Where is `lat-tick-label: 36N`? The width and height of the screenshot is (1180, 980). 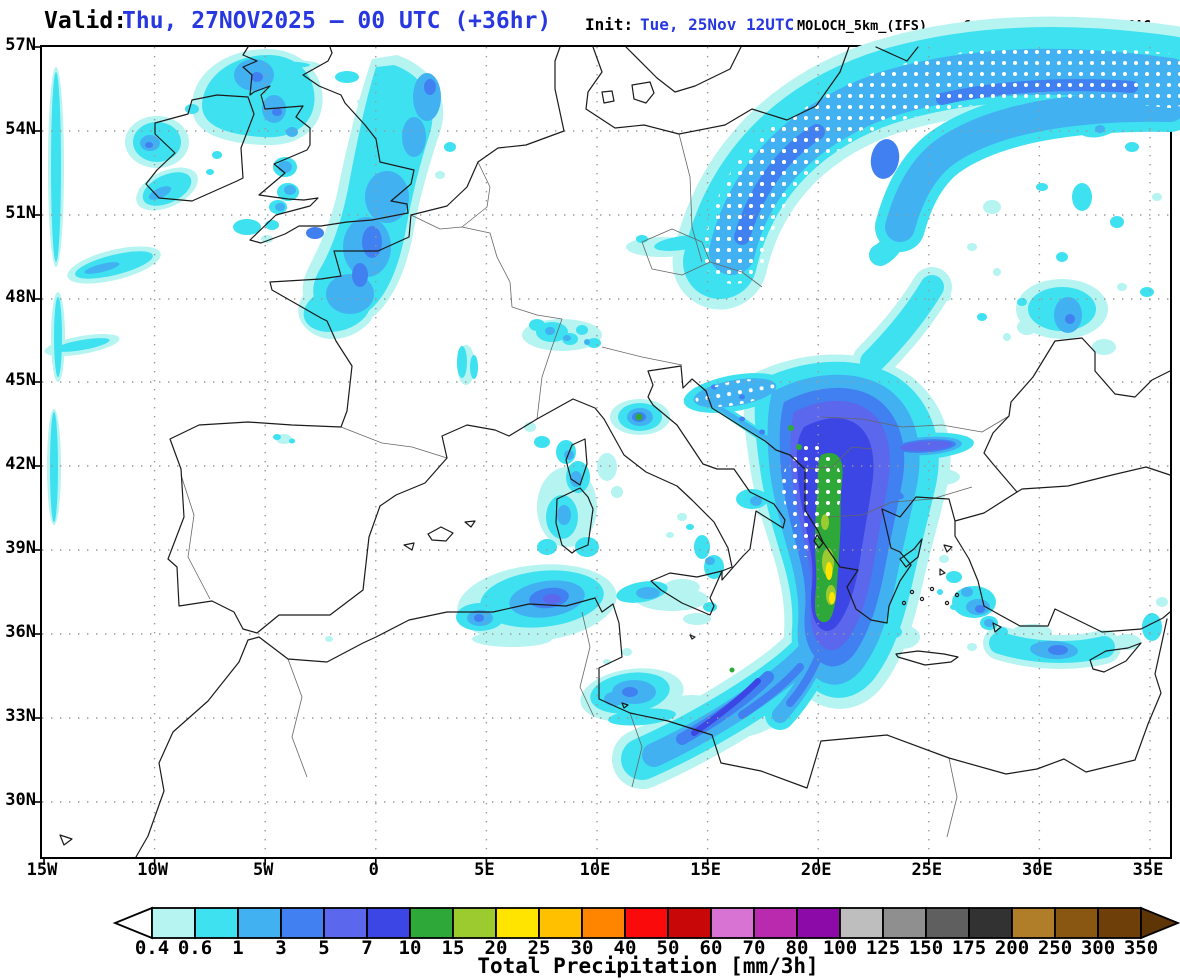 lat-tick-label: 36N is located at coordinates (20, 632).